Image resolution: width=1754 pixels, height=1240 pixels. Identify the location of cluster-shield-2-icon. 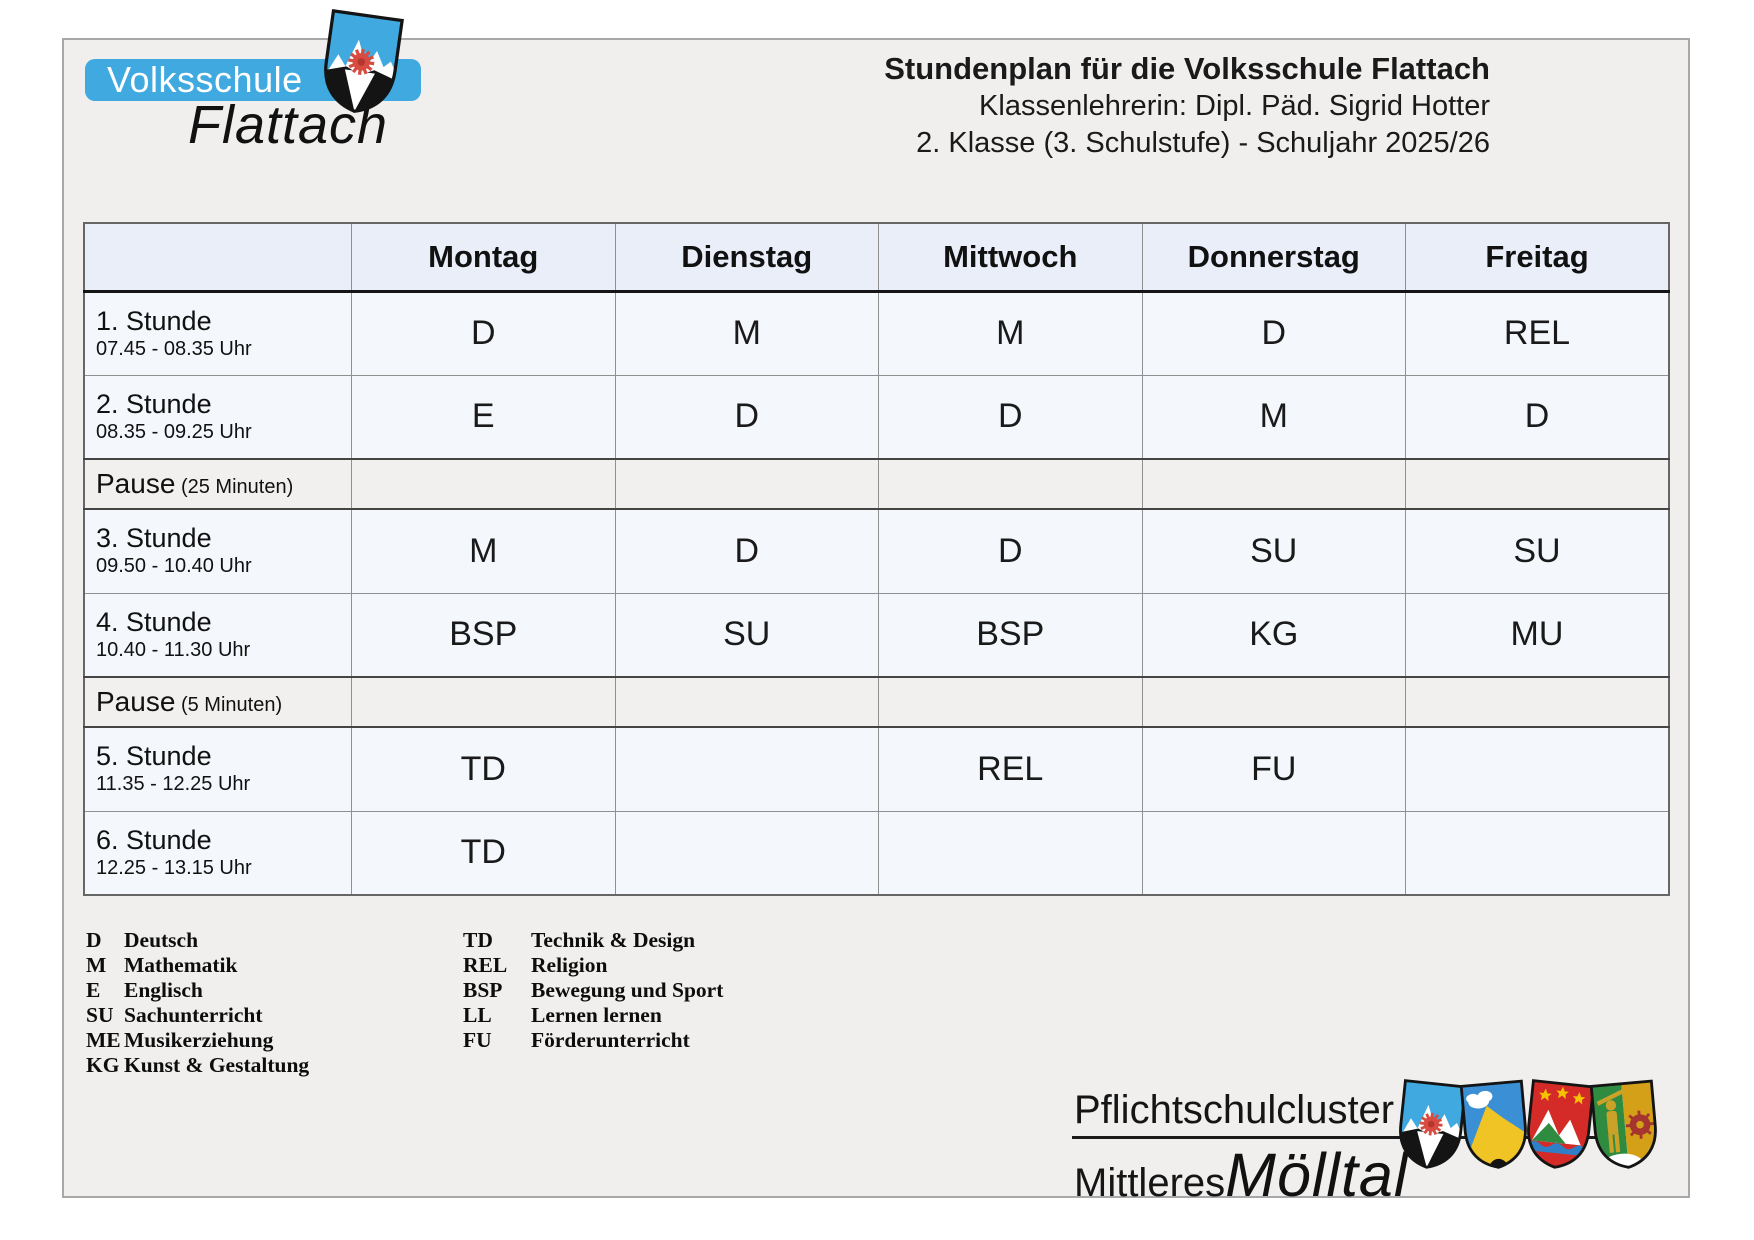
(1494, 1124).